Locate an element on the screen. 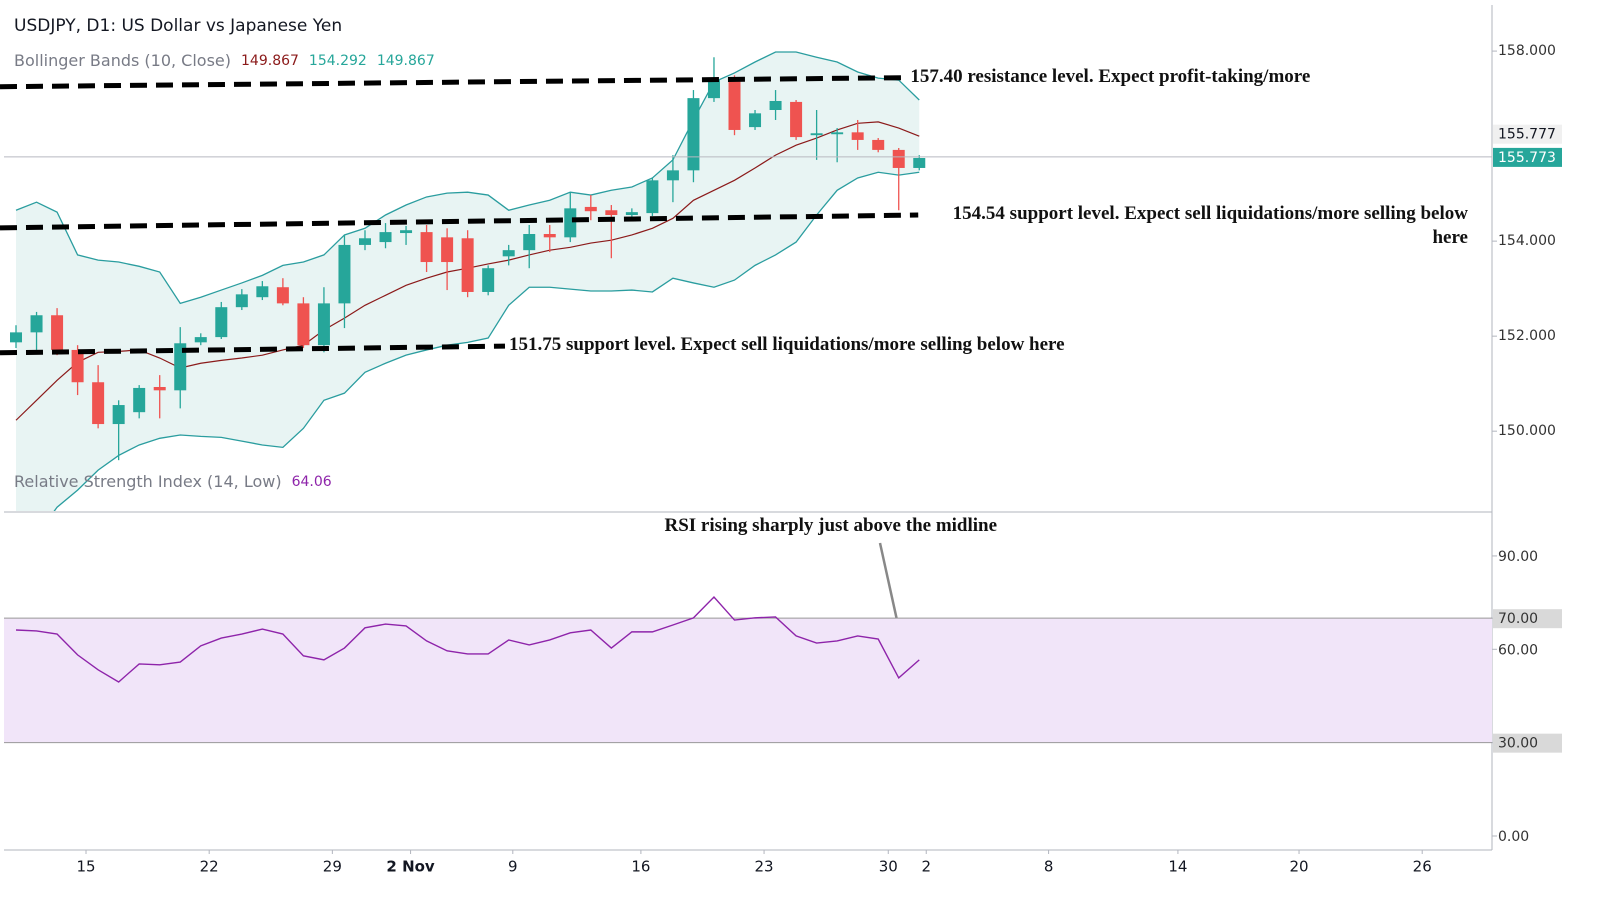 The image size is (1600, 900). price-tag-label: 155.773 is located at coordinates (1527, 158).